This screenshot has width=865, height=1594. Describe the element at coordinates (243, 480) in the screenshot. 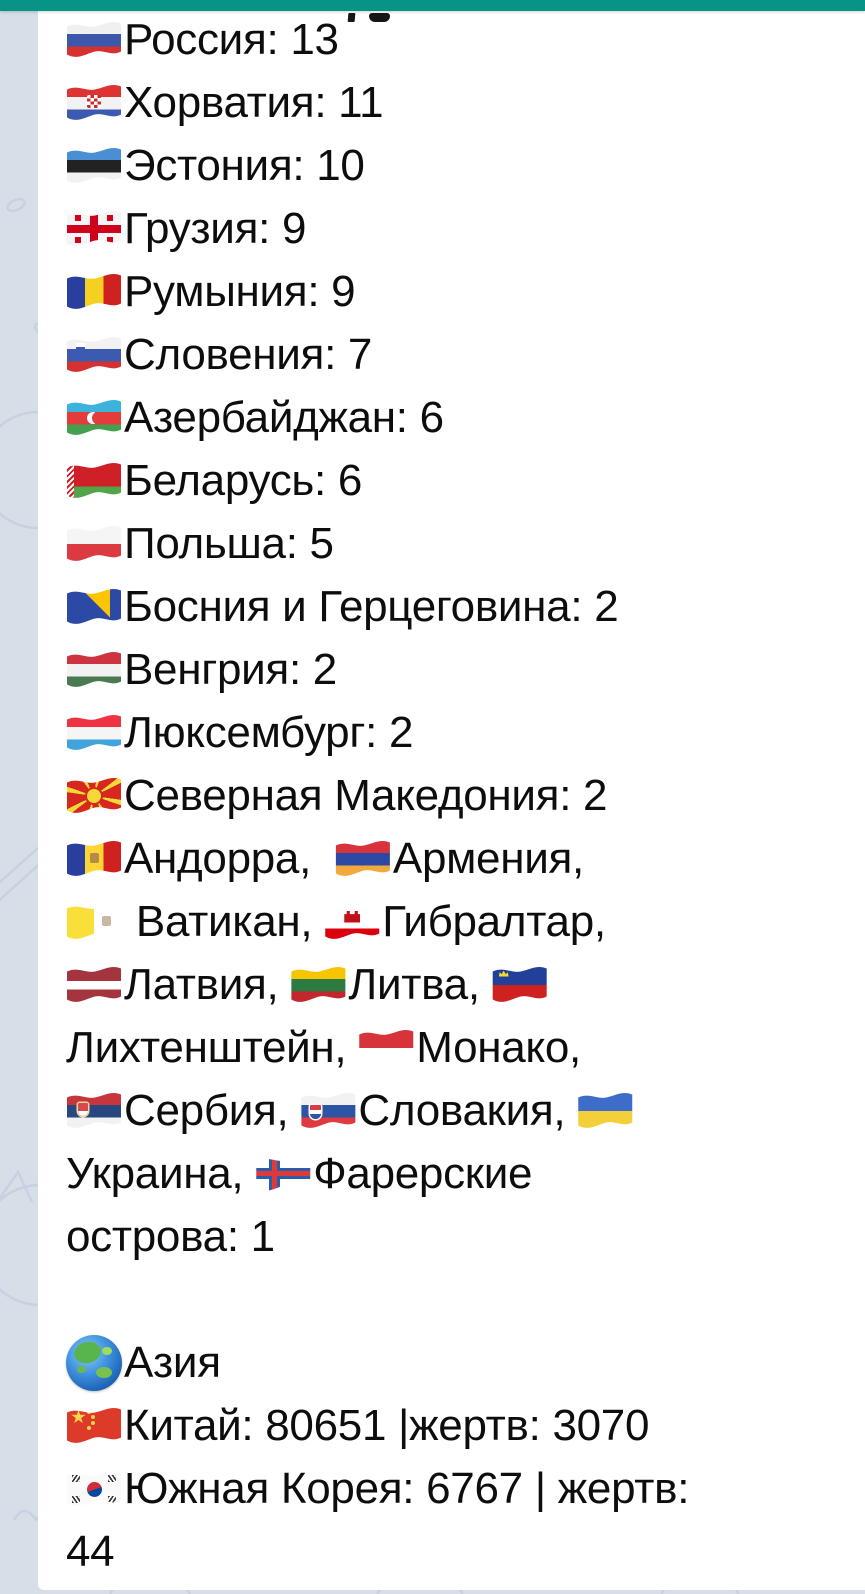

I see `message-text: Беларусь: 6` at that location.